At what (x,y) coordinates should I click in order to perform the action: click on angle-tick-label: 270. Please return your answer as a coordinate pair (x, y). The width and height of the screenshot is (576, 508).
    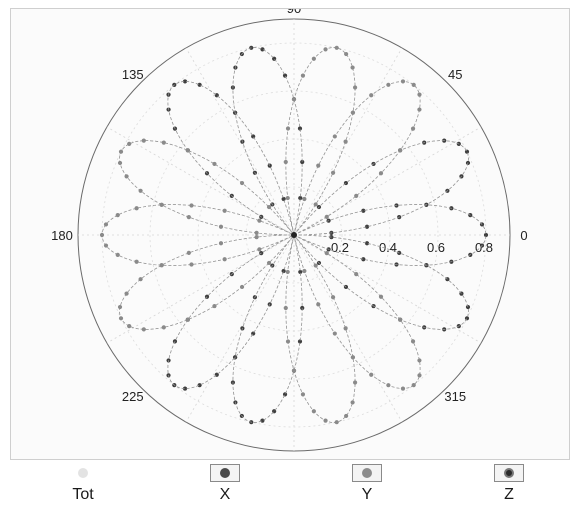
    Looking at the image, I should click on (294, 460).